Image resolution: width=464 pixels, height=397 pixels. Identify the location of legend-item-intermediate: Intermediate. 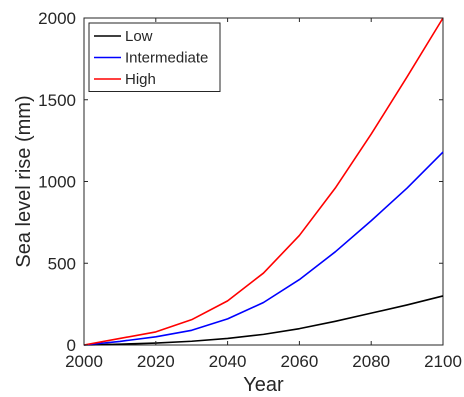
(151, 58).